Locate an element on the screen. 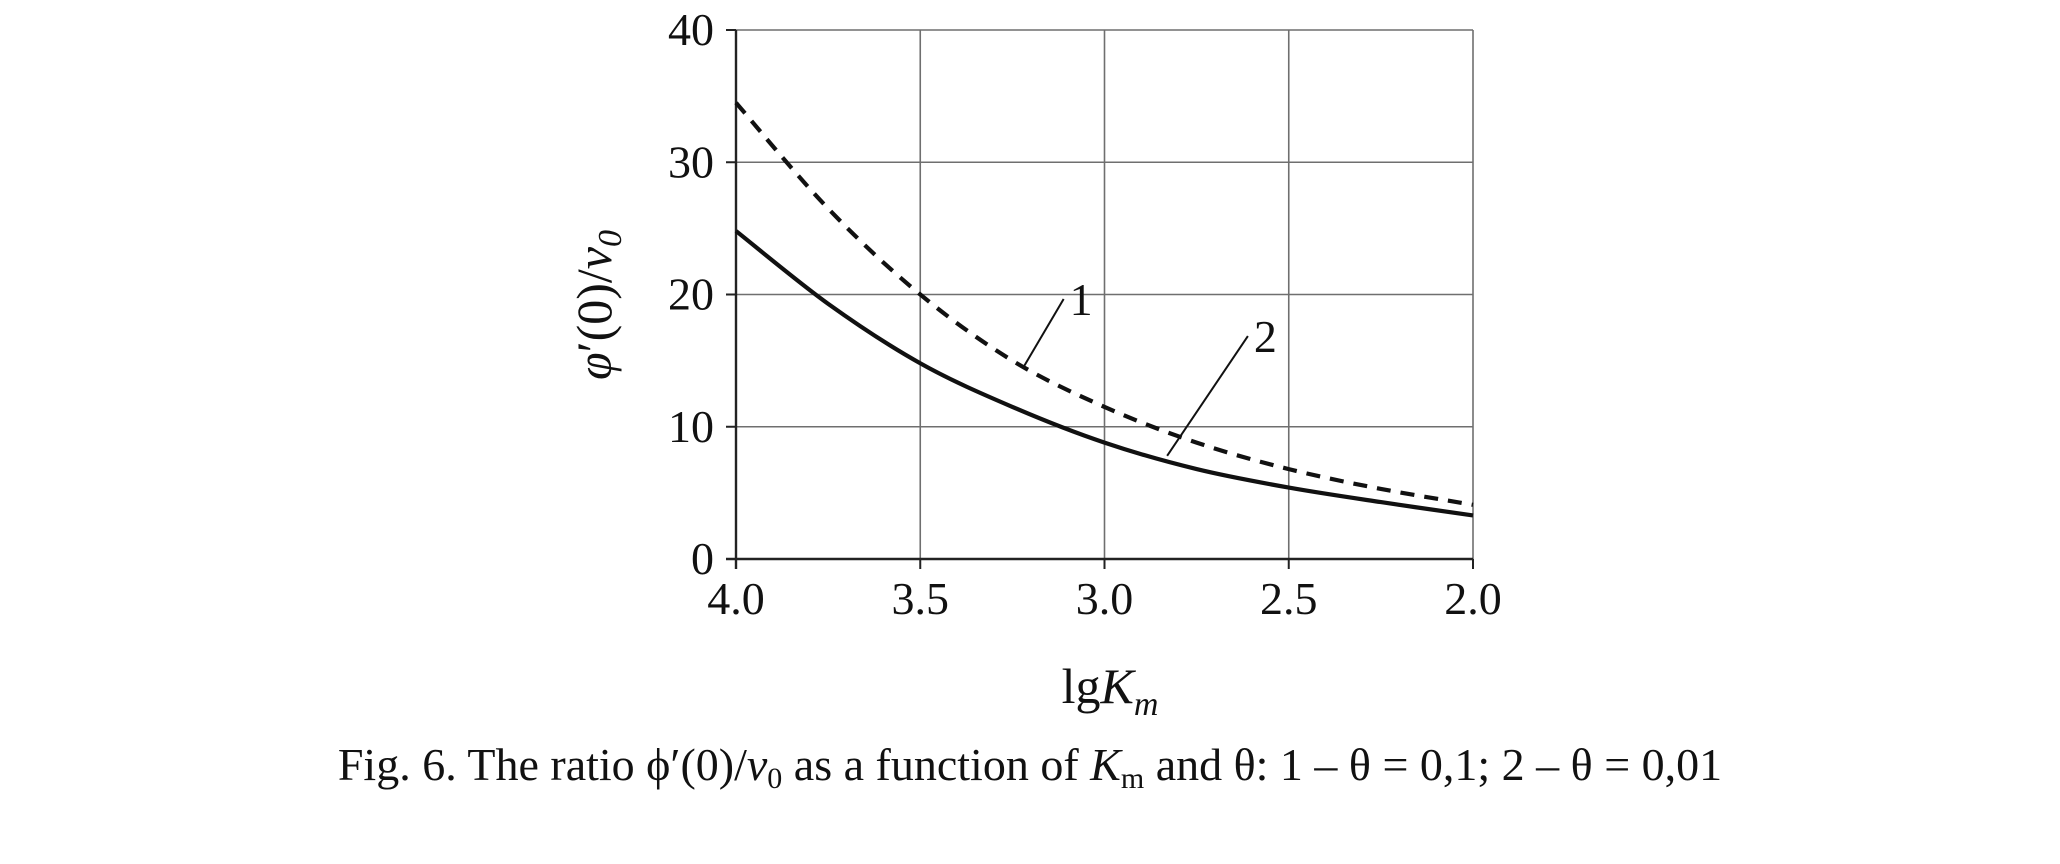 This screenshot has width=2060, height=864. caption-mid: as a function of is located at coordinates (936, 764).